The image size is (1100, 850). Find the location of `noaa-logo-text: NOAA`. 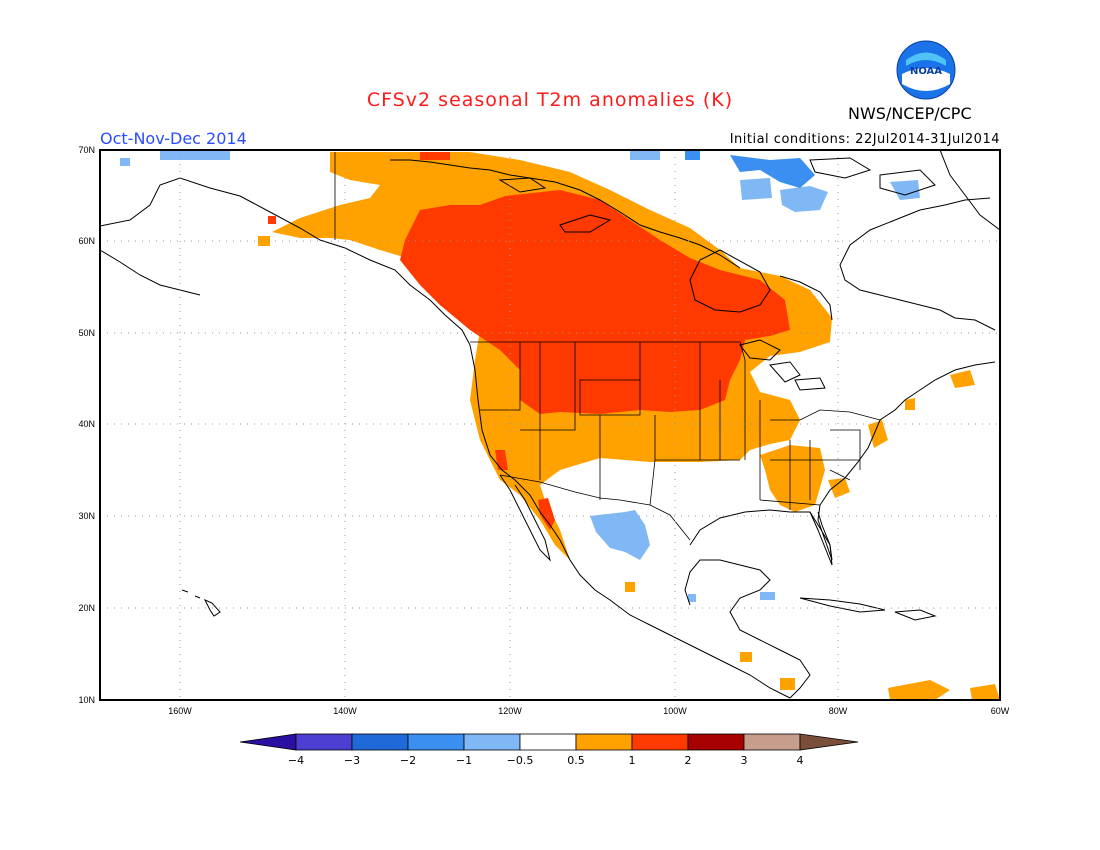

noaa-logo-text: NOAA is located at coordinates (926, 71).